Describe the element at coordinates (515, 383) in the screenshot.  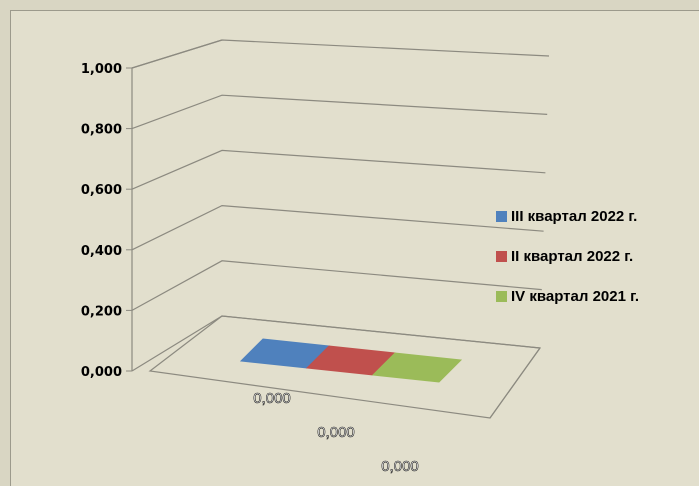
I see `floor-right-edge` at that location.